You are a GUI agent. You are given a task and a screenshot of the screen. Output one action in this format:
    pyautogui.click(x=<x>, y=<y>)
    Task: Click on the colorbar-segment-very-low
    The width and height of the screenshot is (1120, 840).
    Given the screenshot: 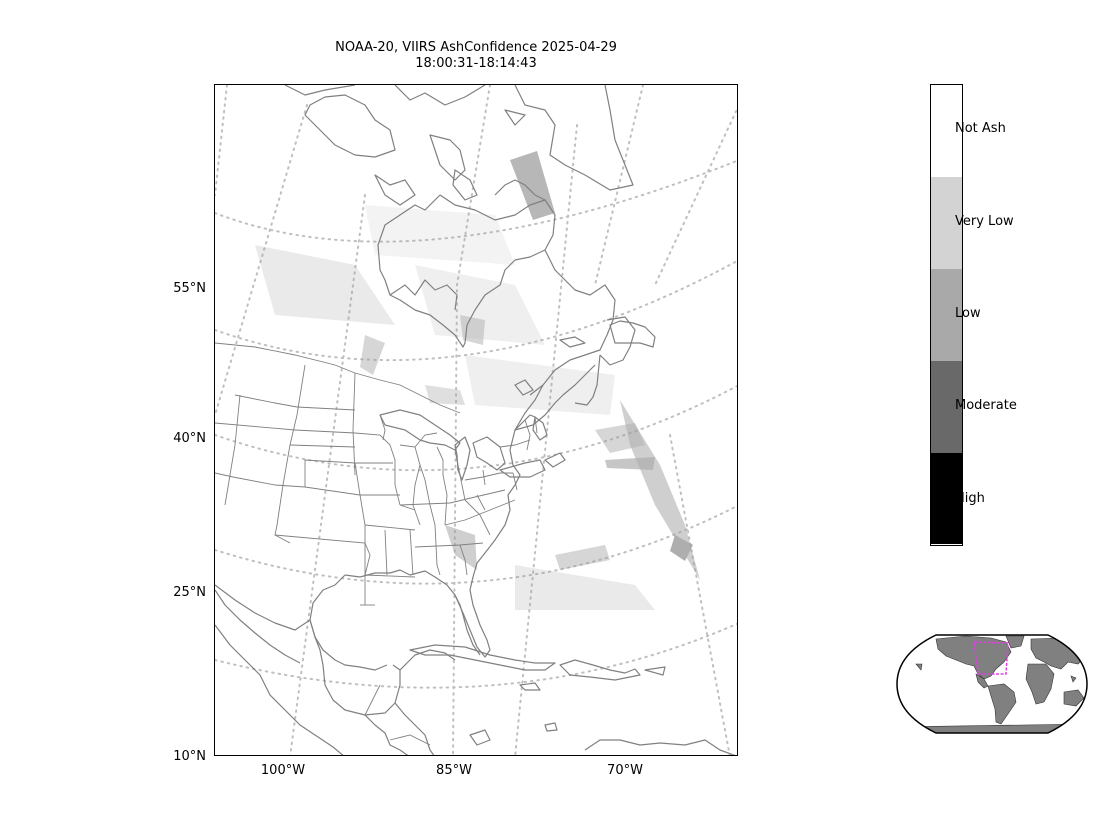 What is the action you would take?
    pyautogui.click(x=946, y=223)
    